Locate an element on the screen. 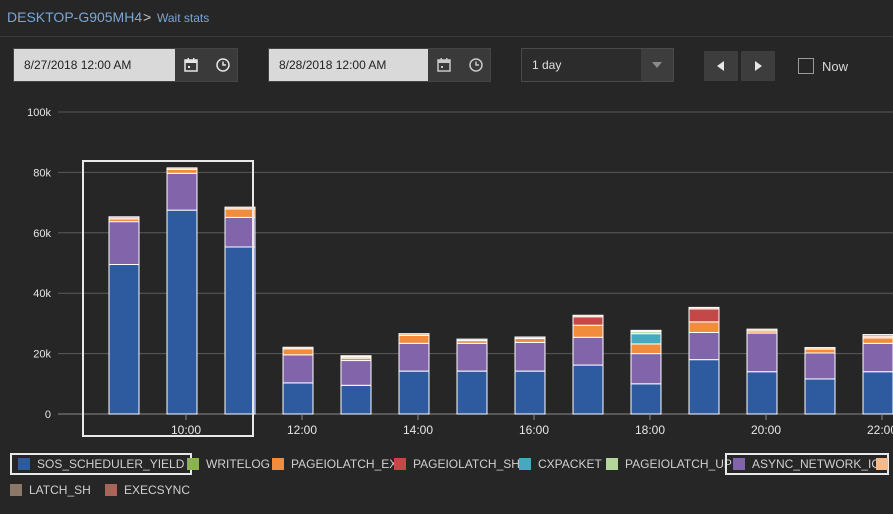 The width and height of the screenshot is (893, 514). legend-item: PAGEIOLATCH_UP is located at coordinates (669, 464).